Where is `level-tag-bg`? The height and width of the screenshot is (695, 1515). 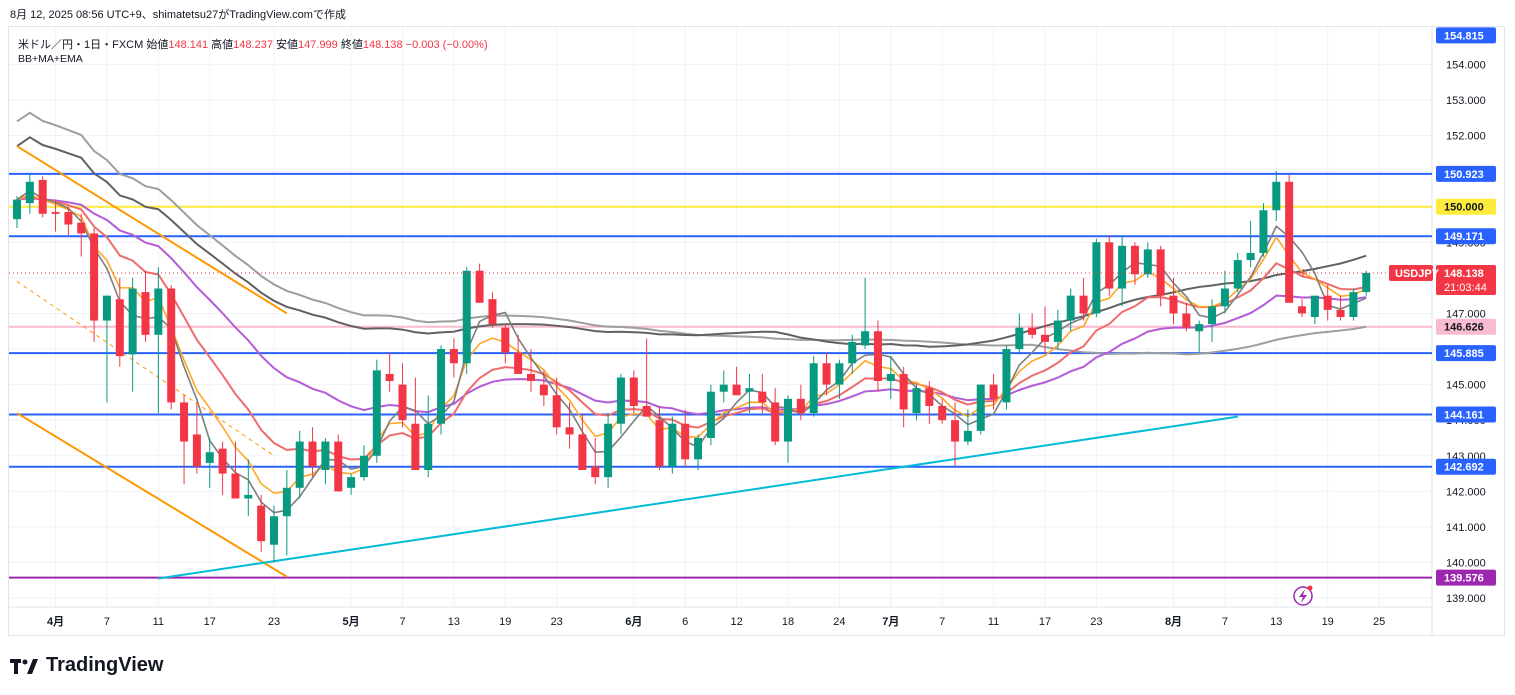 level-tag-bg is located at coordinates (1466, 353).